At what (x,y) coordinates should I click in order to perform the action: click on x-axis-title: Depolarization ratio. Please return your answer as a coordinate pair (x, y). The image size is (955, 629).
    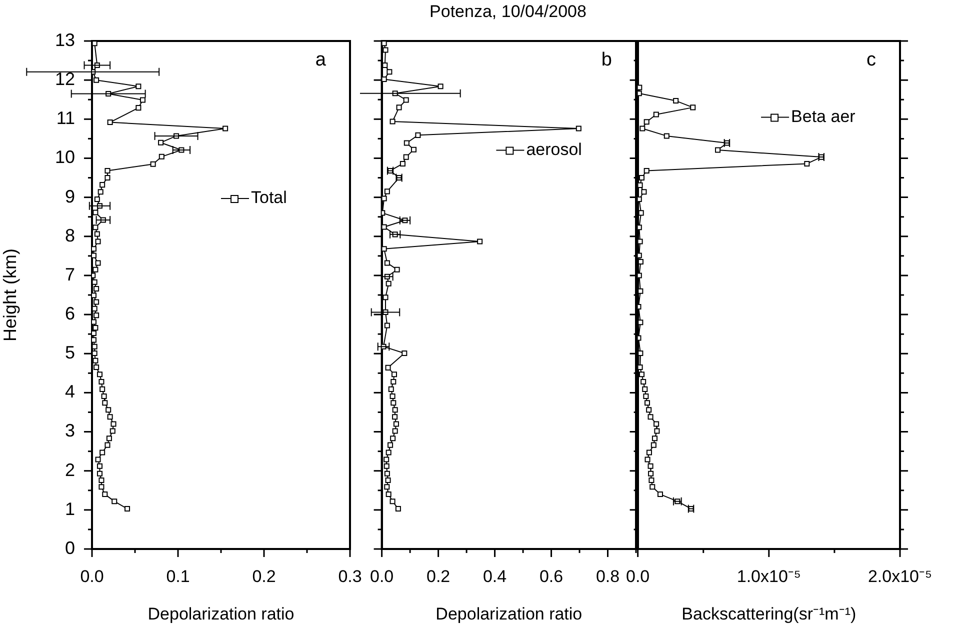
    Looking at the image, I should click on (509, 614).